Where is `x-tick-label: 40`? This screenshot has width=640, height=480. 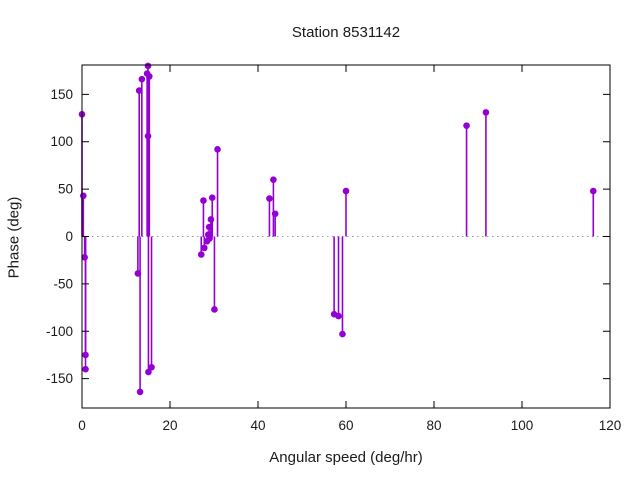
x-tick-label: 40 is located at coordinates (257, 425).